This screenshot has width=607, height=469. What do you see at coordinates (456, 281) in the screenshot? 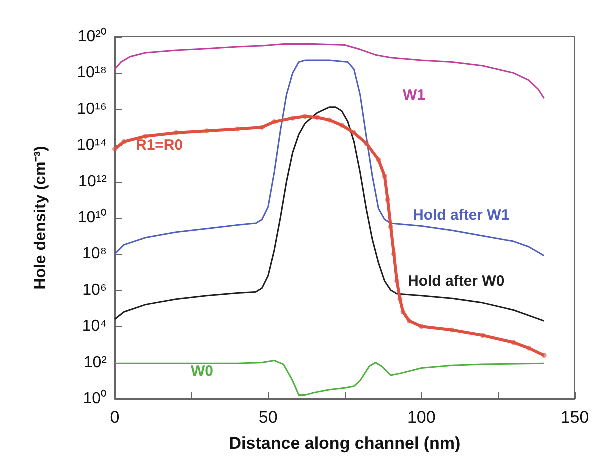
I see `series-label: Hold after W0` at bounding box center [456, 281].